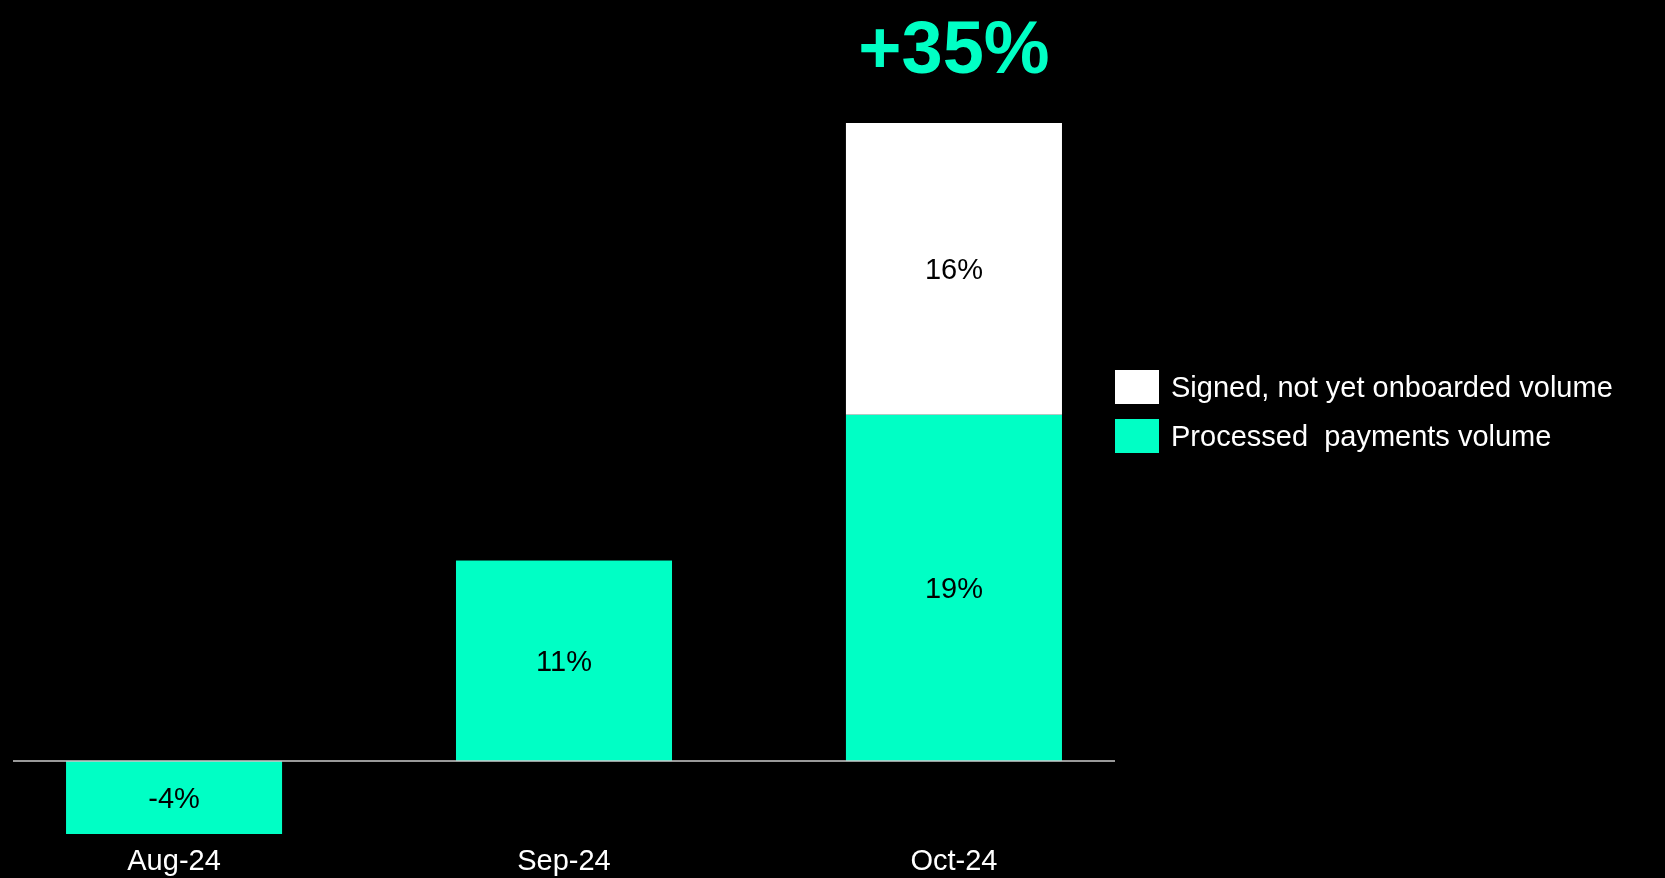 Image resolution: width=1665 pixels, height=878 pixels. I want to click on data-label: 19%, so click(953, 588).